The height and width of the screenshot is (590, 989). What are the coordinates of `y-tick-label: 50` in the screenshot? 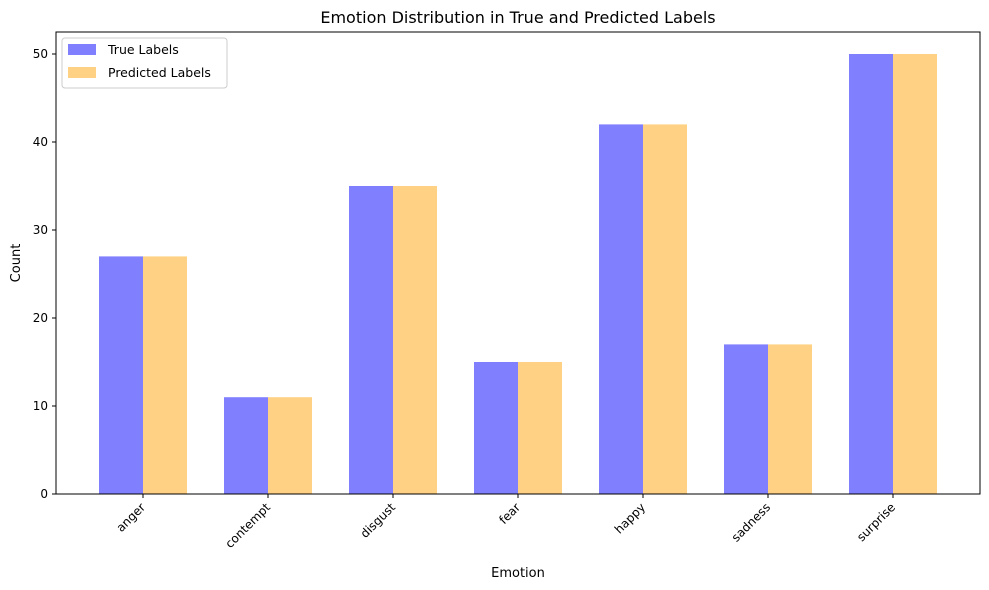 It's located at (40, 54).